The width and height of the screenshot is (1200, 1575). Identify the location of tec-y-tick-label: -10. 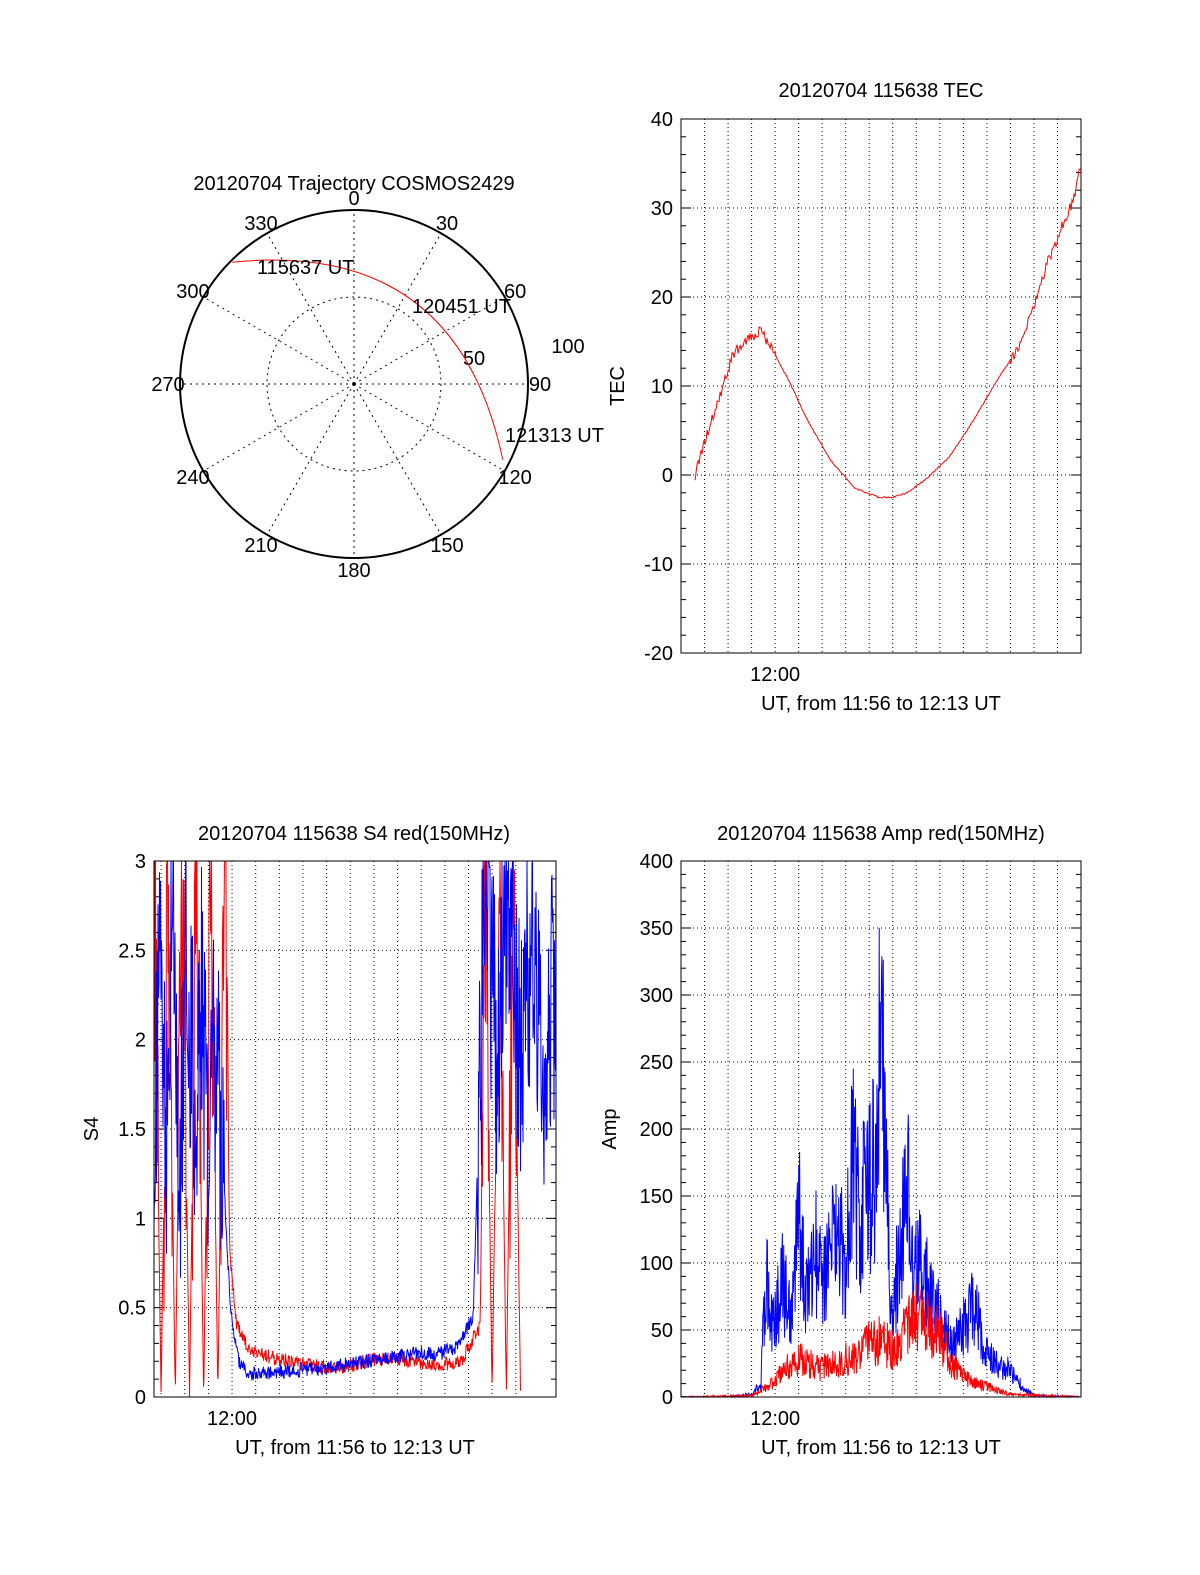
(658, 565).